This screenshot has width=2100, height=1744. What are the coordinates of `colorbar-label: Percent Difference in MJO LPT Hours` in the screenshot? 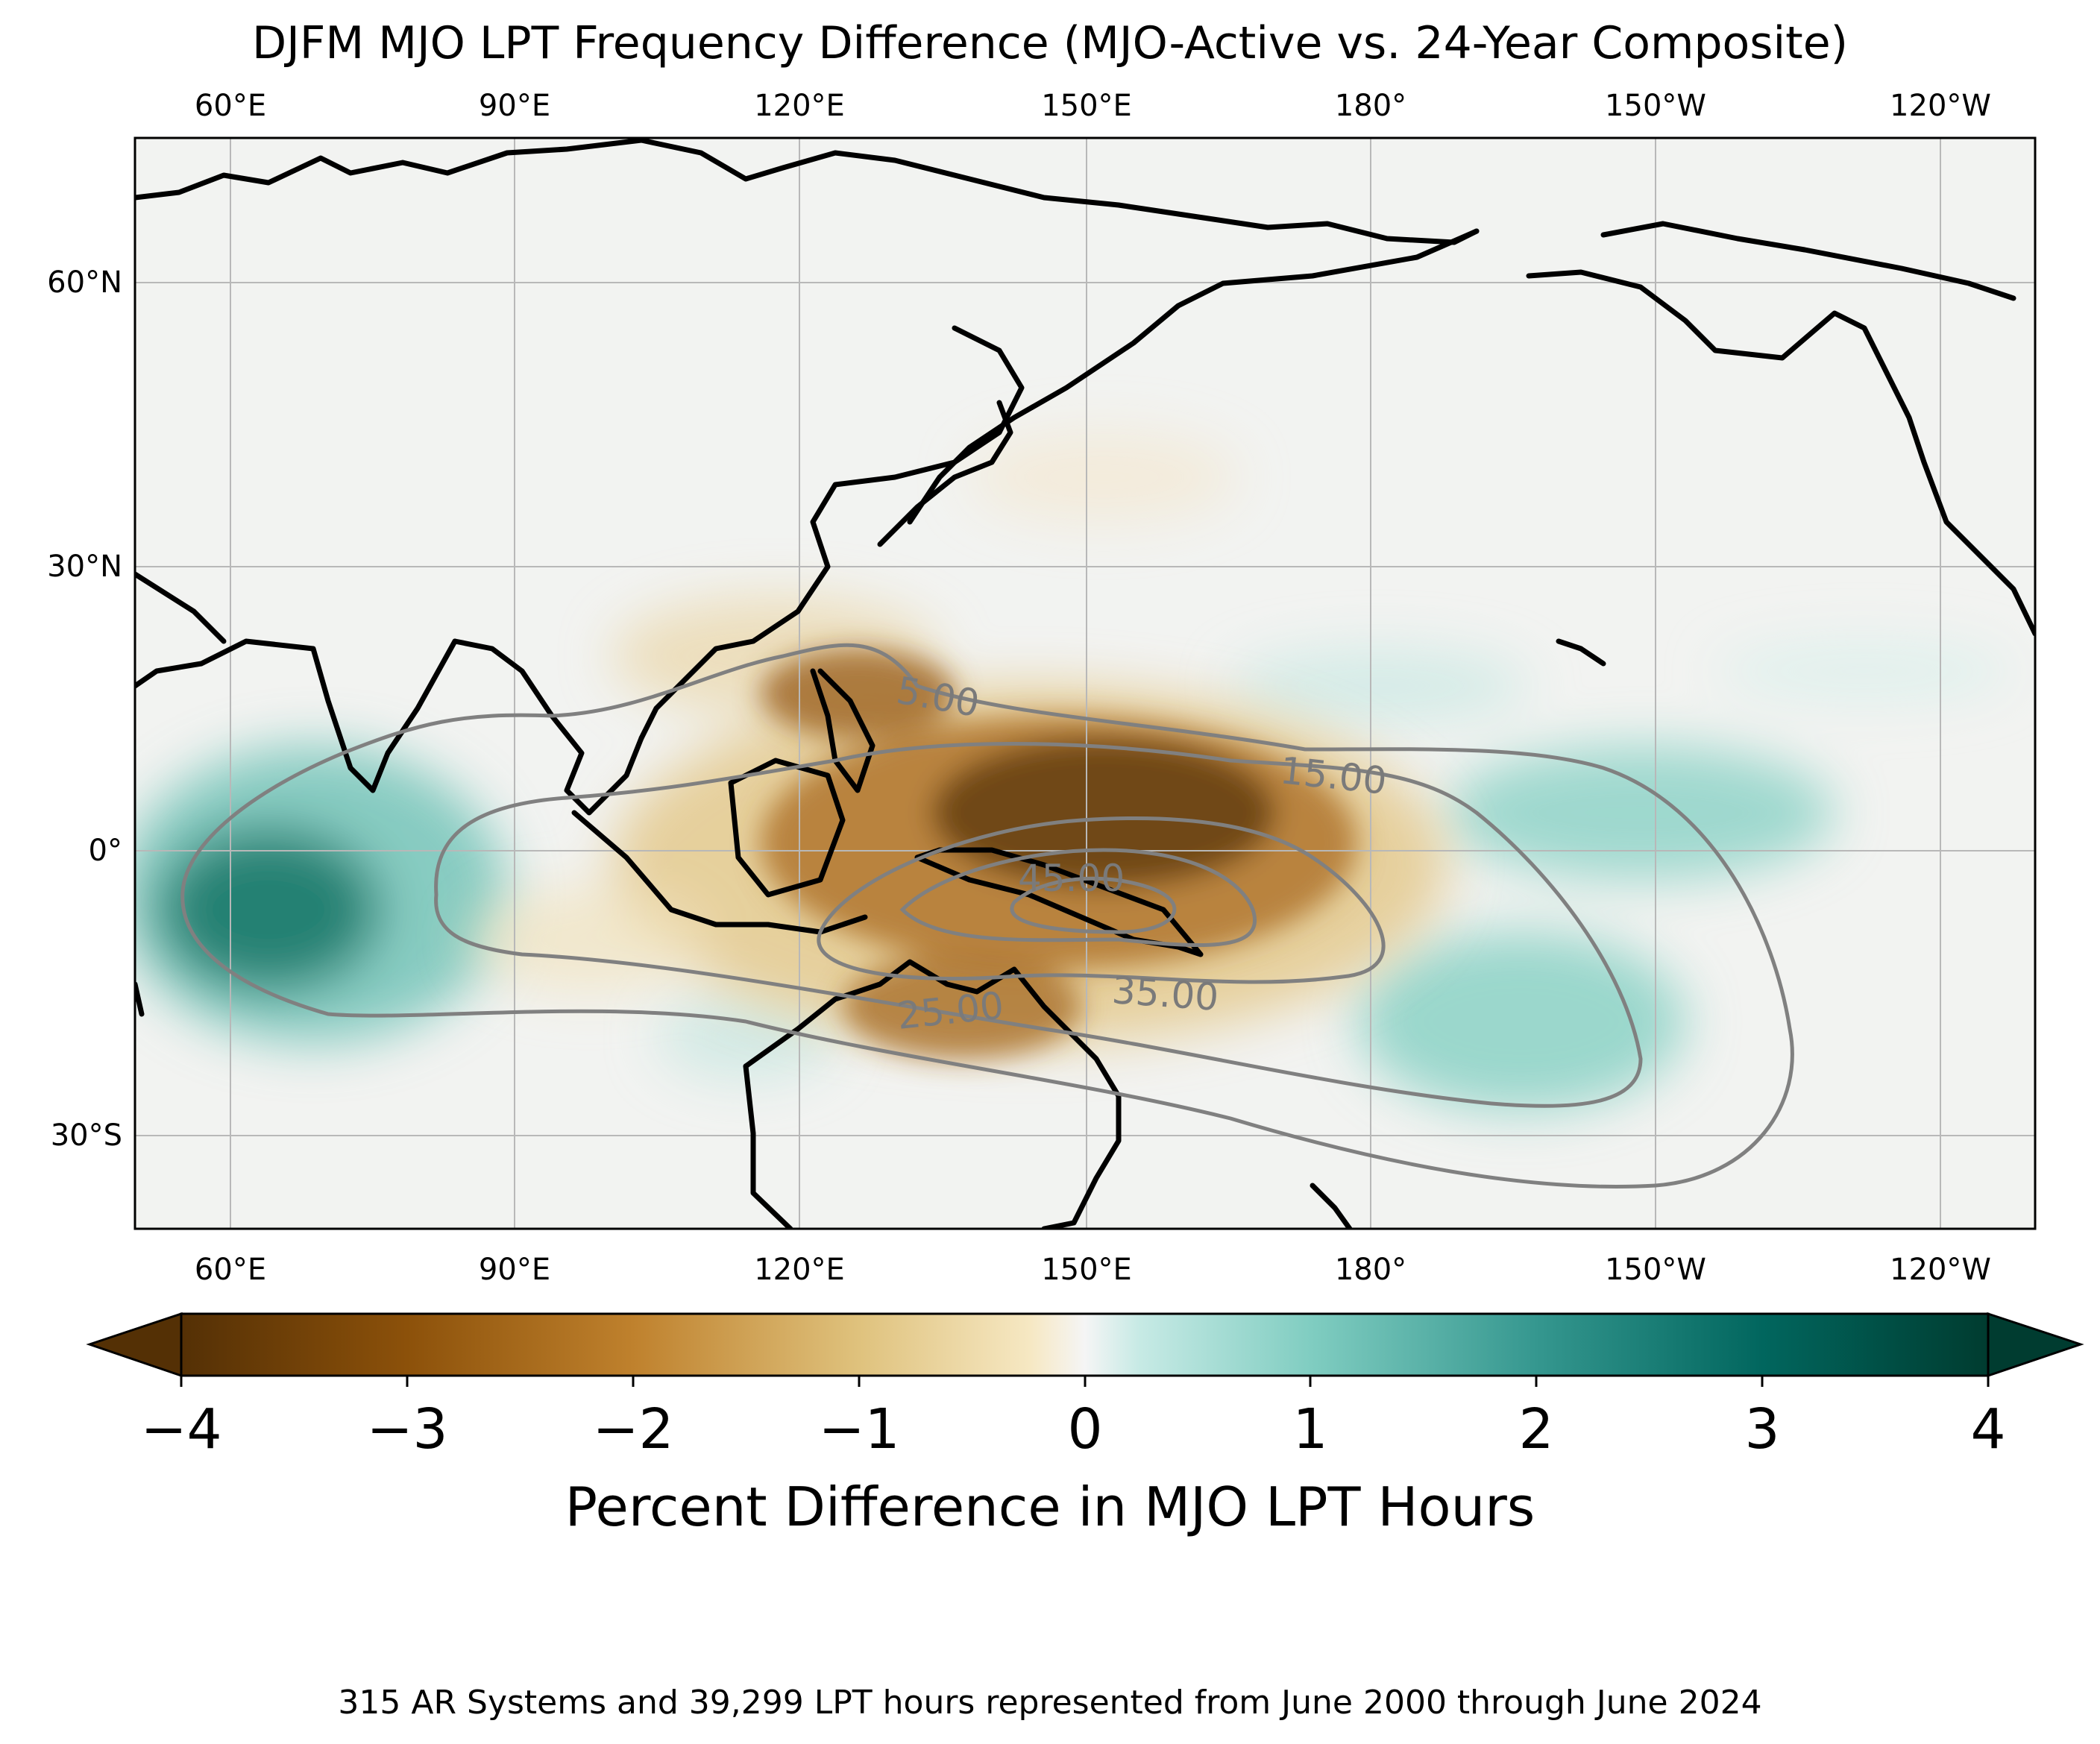 It's located at (1050, 1507).